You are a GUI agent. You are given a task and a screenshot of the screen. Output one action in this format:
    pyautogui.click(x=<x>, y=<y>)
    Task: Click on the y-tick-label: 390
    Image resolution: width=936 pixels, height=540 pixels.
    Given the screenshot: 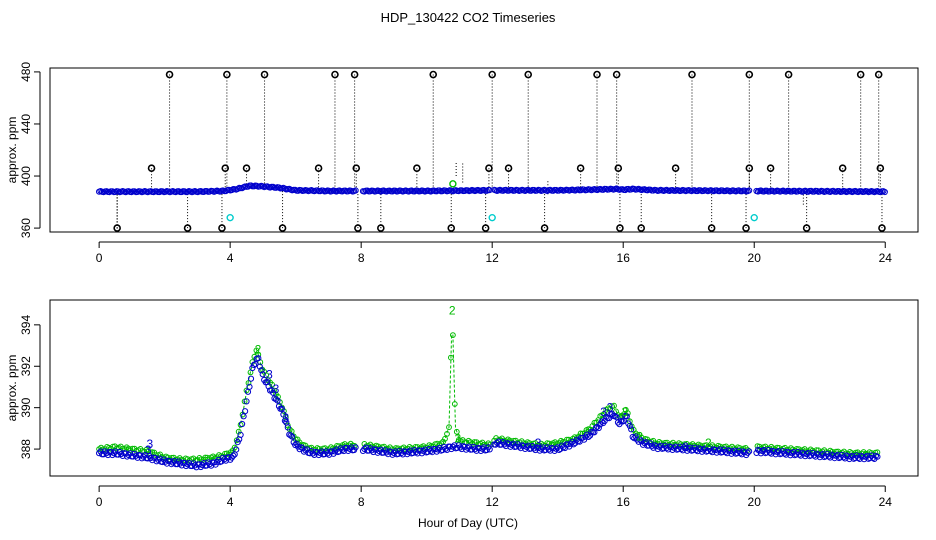 What is the action you would take?
    pyautogui.click(x=26, y=407)
    